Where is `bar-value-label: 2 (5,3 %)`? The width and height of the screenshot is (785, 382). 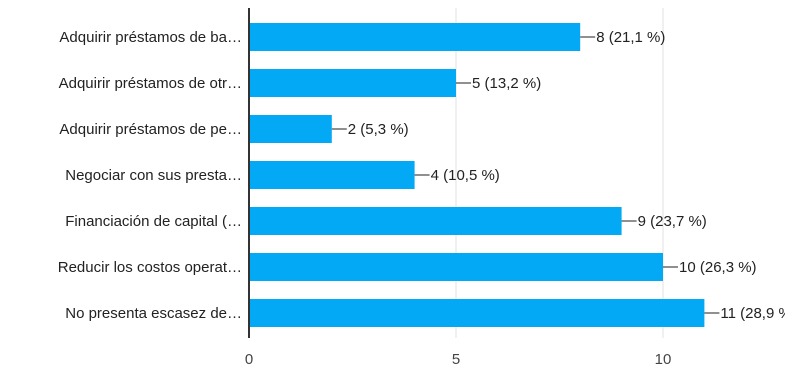
bar-value-label: 2 (5,3 %) is located at coordinates (378, 129).